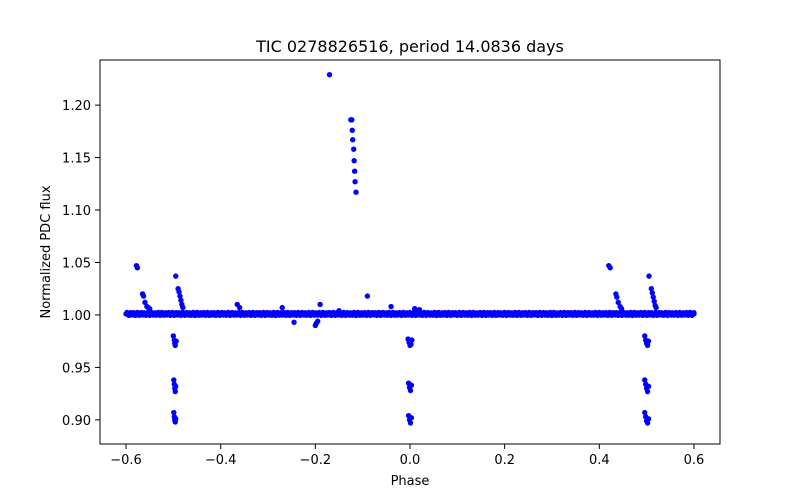 This screenshot has width=800, height=500. I want to click on x-axis-ticks: −0.6 −0.4 −0.2 0.0 0.2 0.4 0.6, so click(407, 456).